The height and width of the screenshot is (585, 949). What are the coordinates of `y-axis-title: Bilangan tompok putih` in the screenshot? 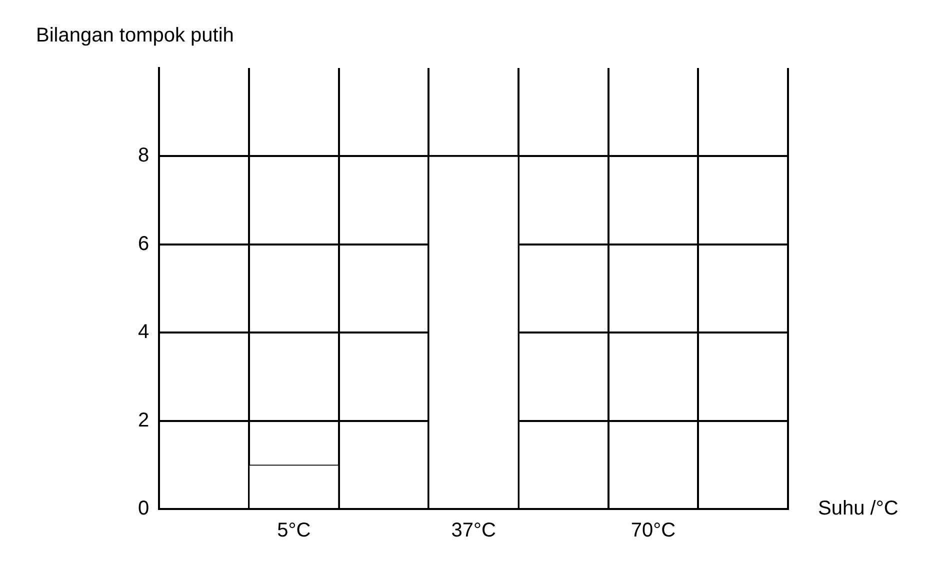 It's located at (135, 35).